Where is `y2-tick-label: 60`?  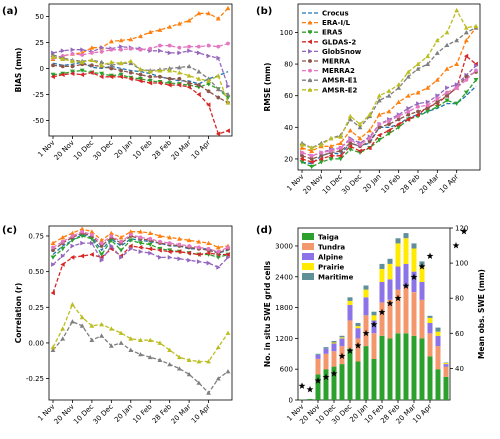 y2-tick-label: 60 is located at coordinates (459, 334).